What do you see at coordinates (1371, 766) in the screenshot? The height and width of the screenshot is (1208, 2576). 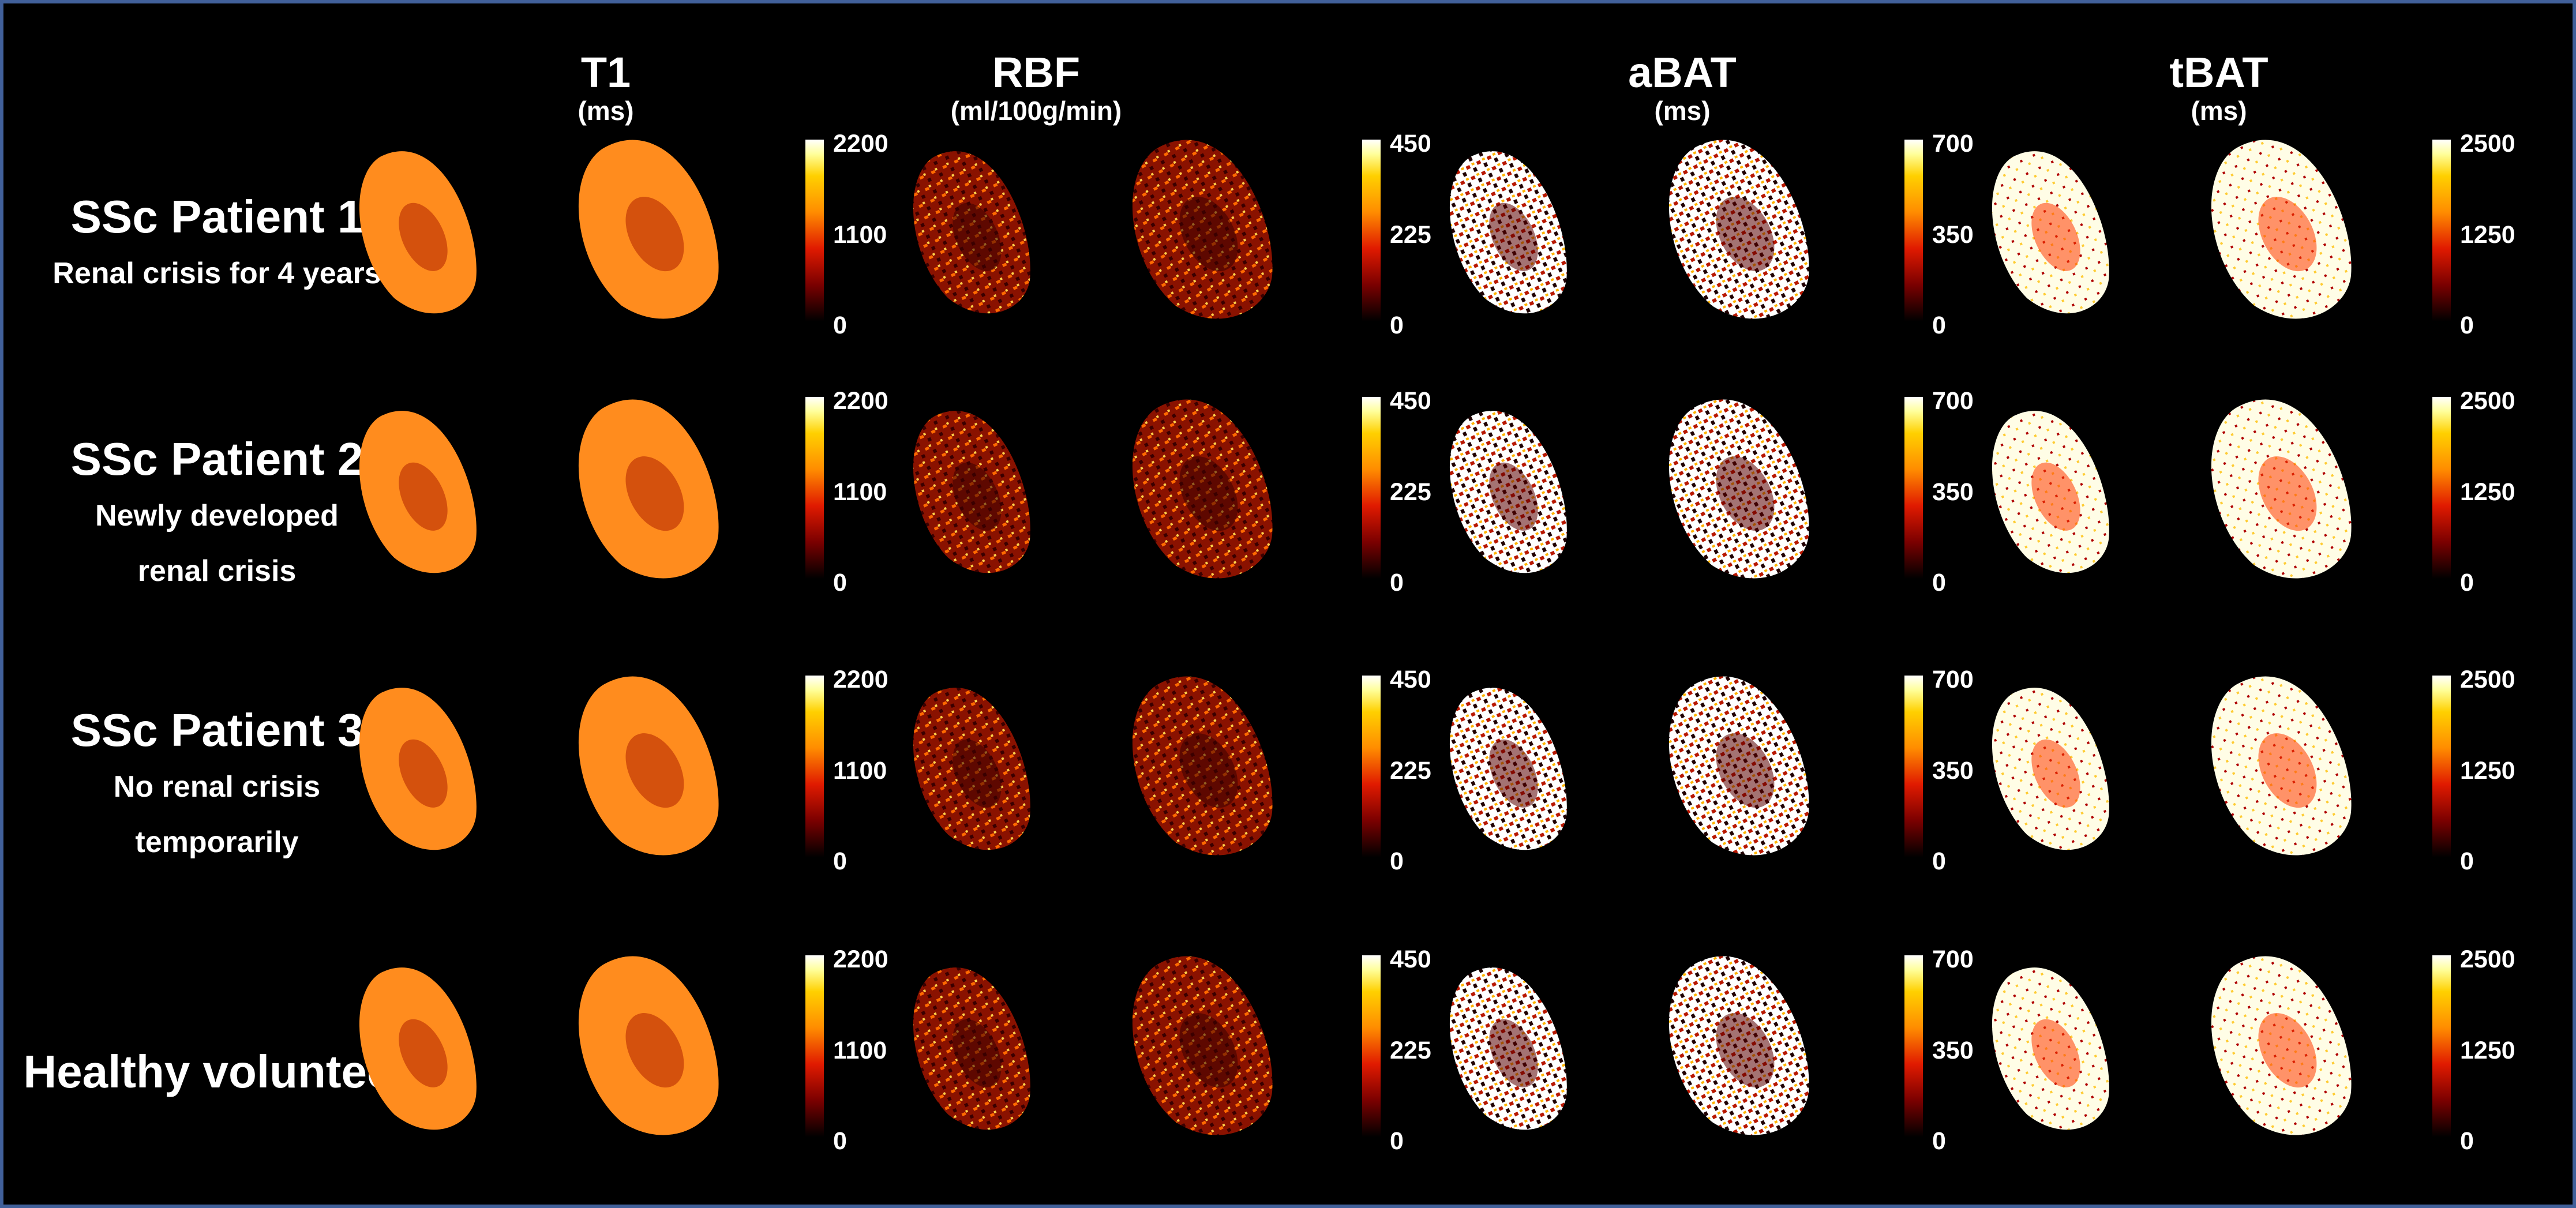 I see `colorbar-rbf-row3` at bounding box center [1371, 766].